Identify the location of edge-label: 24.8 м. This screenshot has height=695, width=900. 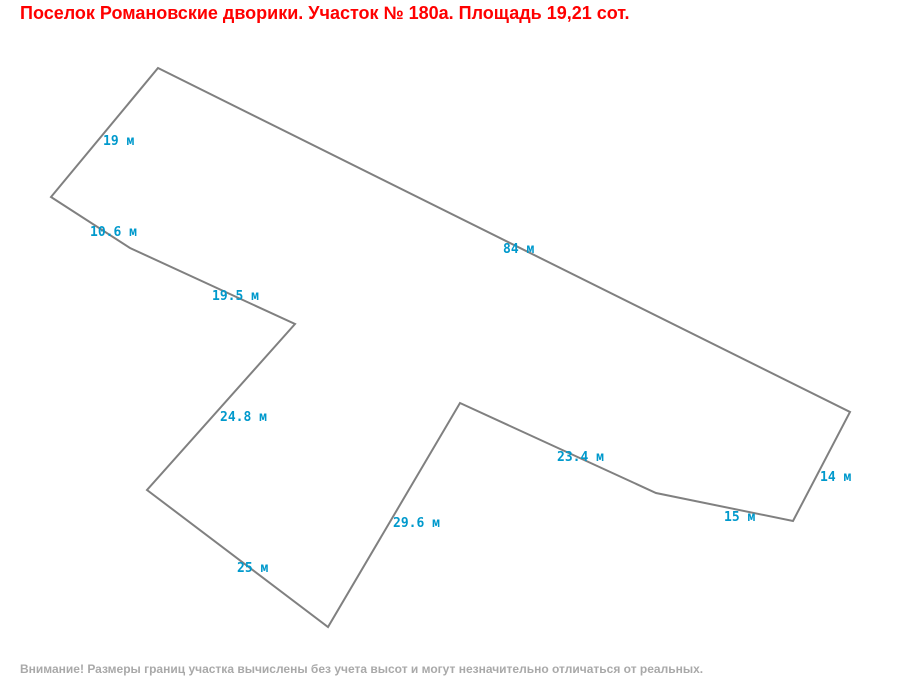
(243, 417).